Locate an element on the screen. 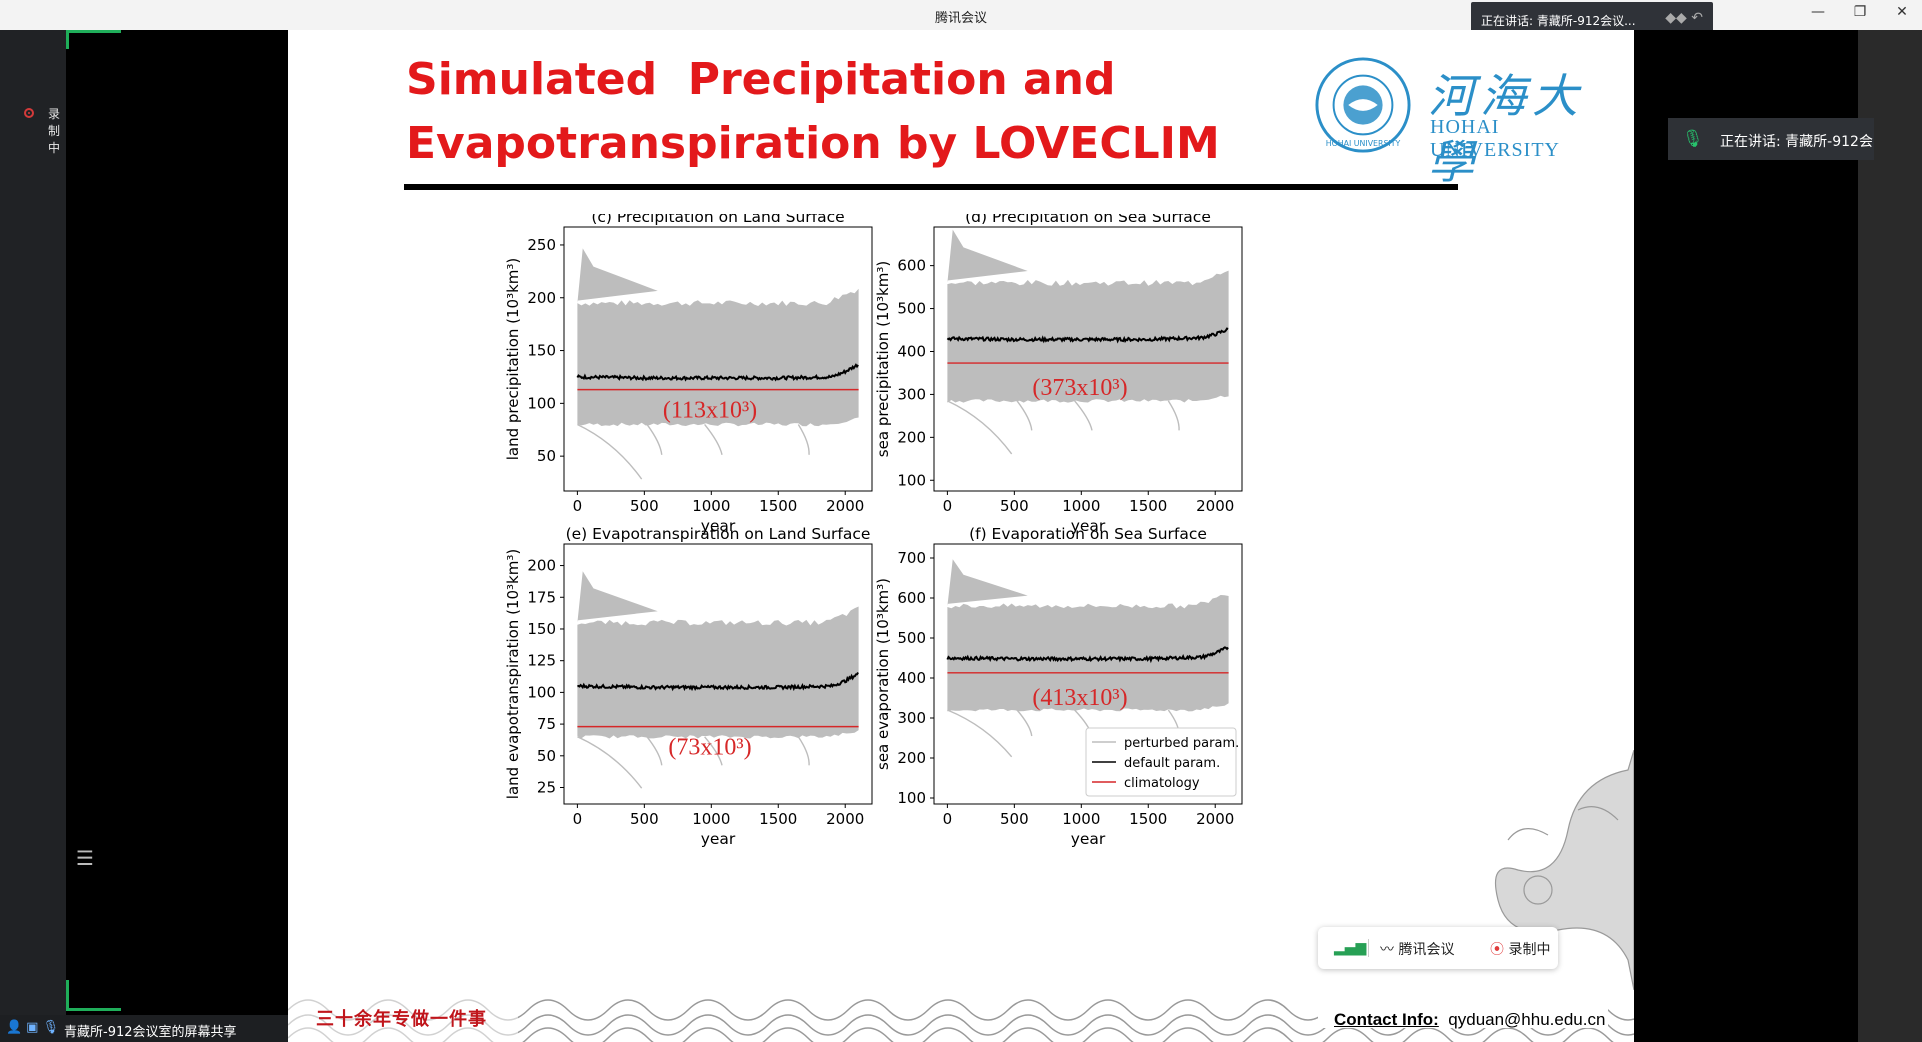 This screenshot has width=1922, height=1042. right-video-area is located at coordinates (1746, 536).